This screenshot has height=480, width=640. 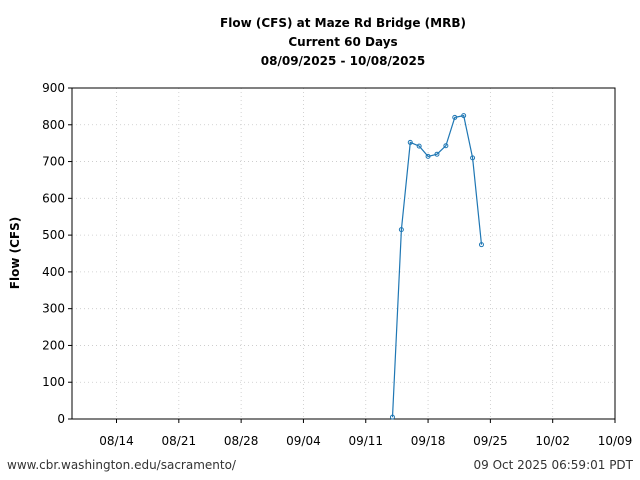 I want to click on x-tick-label: 10/02, so click(x=552, y=441).